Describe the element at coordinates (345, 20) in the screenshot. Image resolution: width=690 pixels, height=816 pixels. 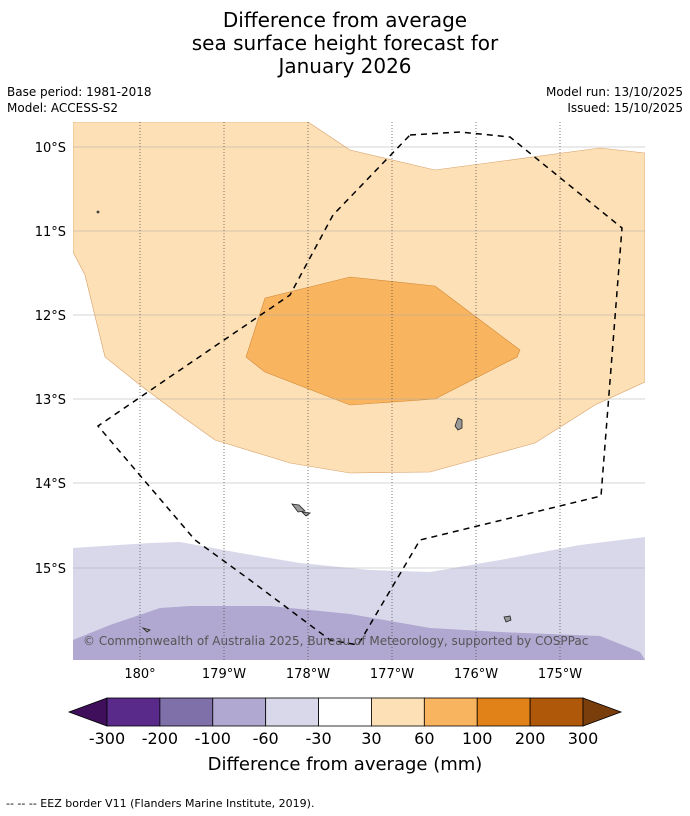
I see `title-line-1: Difference from average` at that location.